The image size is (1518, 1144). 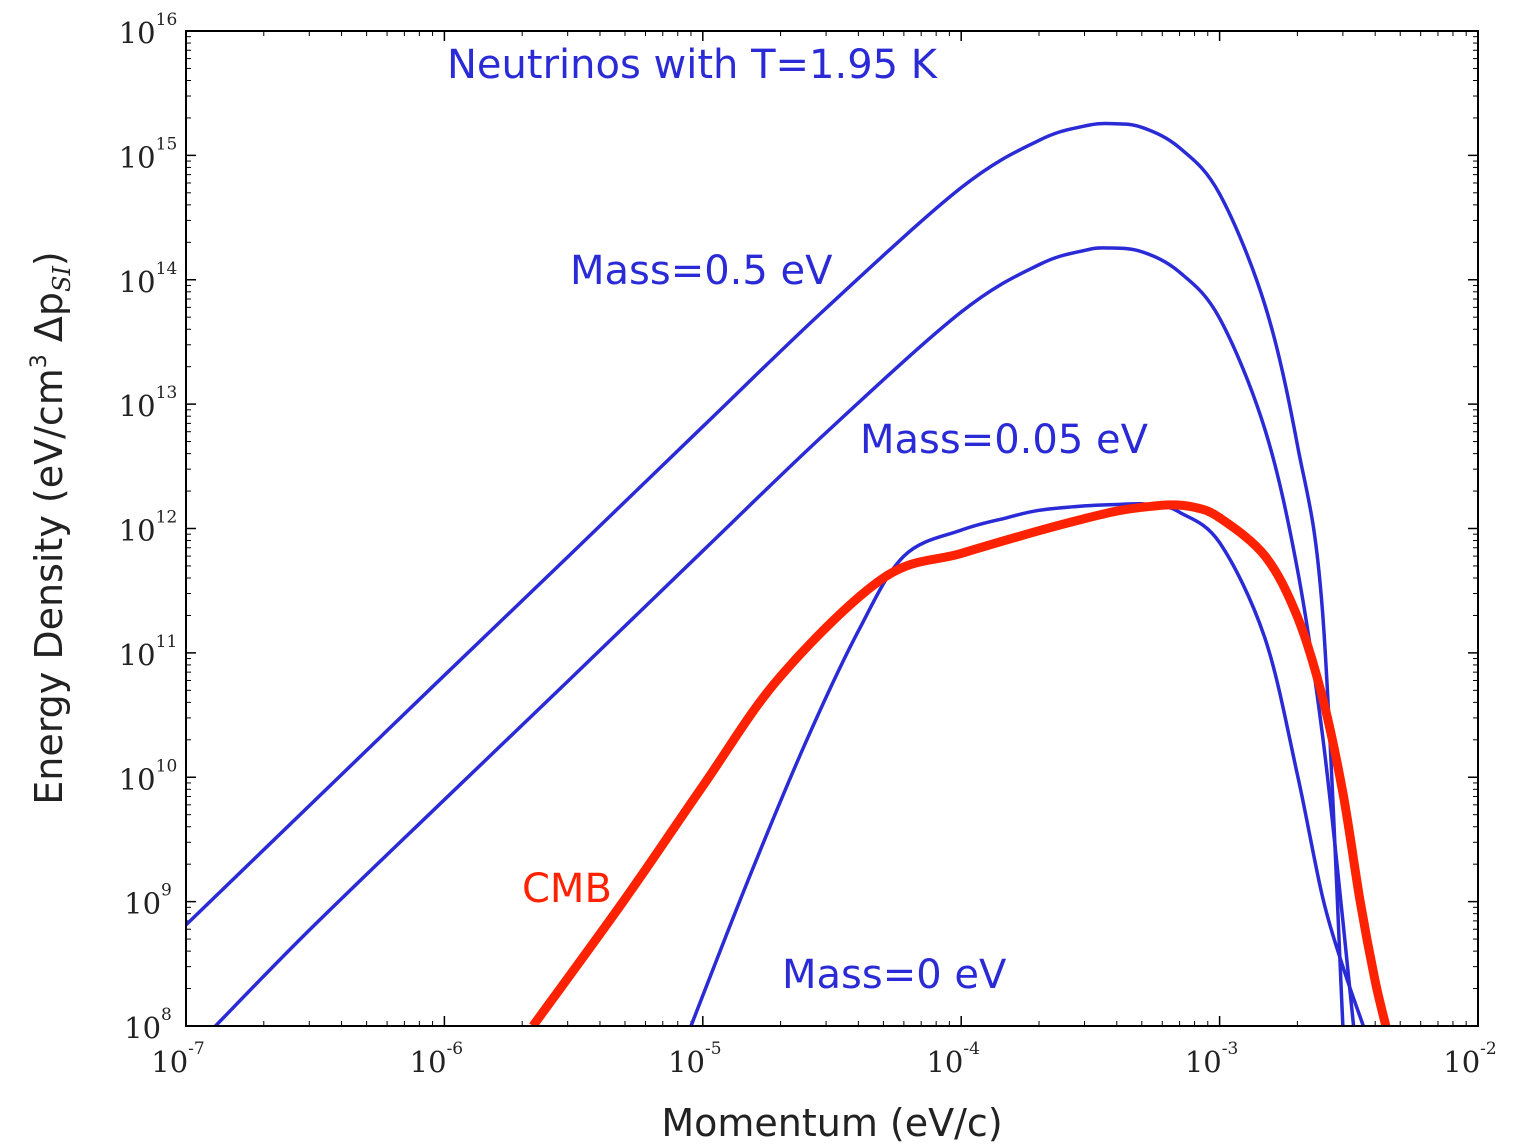 What do you see at coordinates (62, 279) in the screenshot?
I see `y-axis-label-sub: SI` at bounding box center [62, 279].